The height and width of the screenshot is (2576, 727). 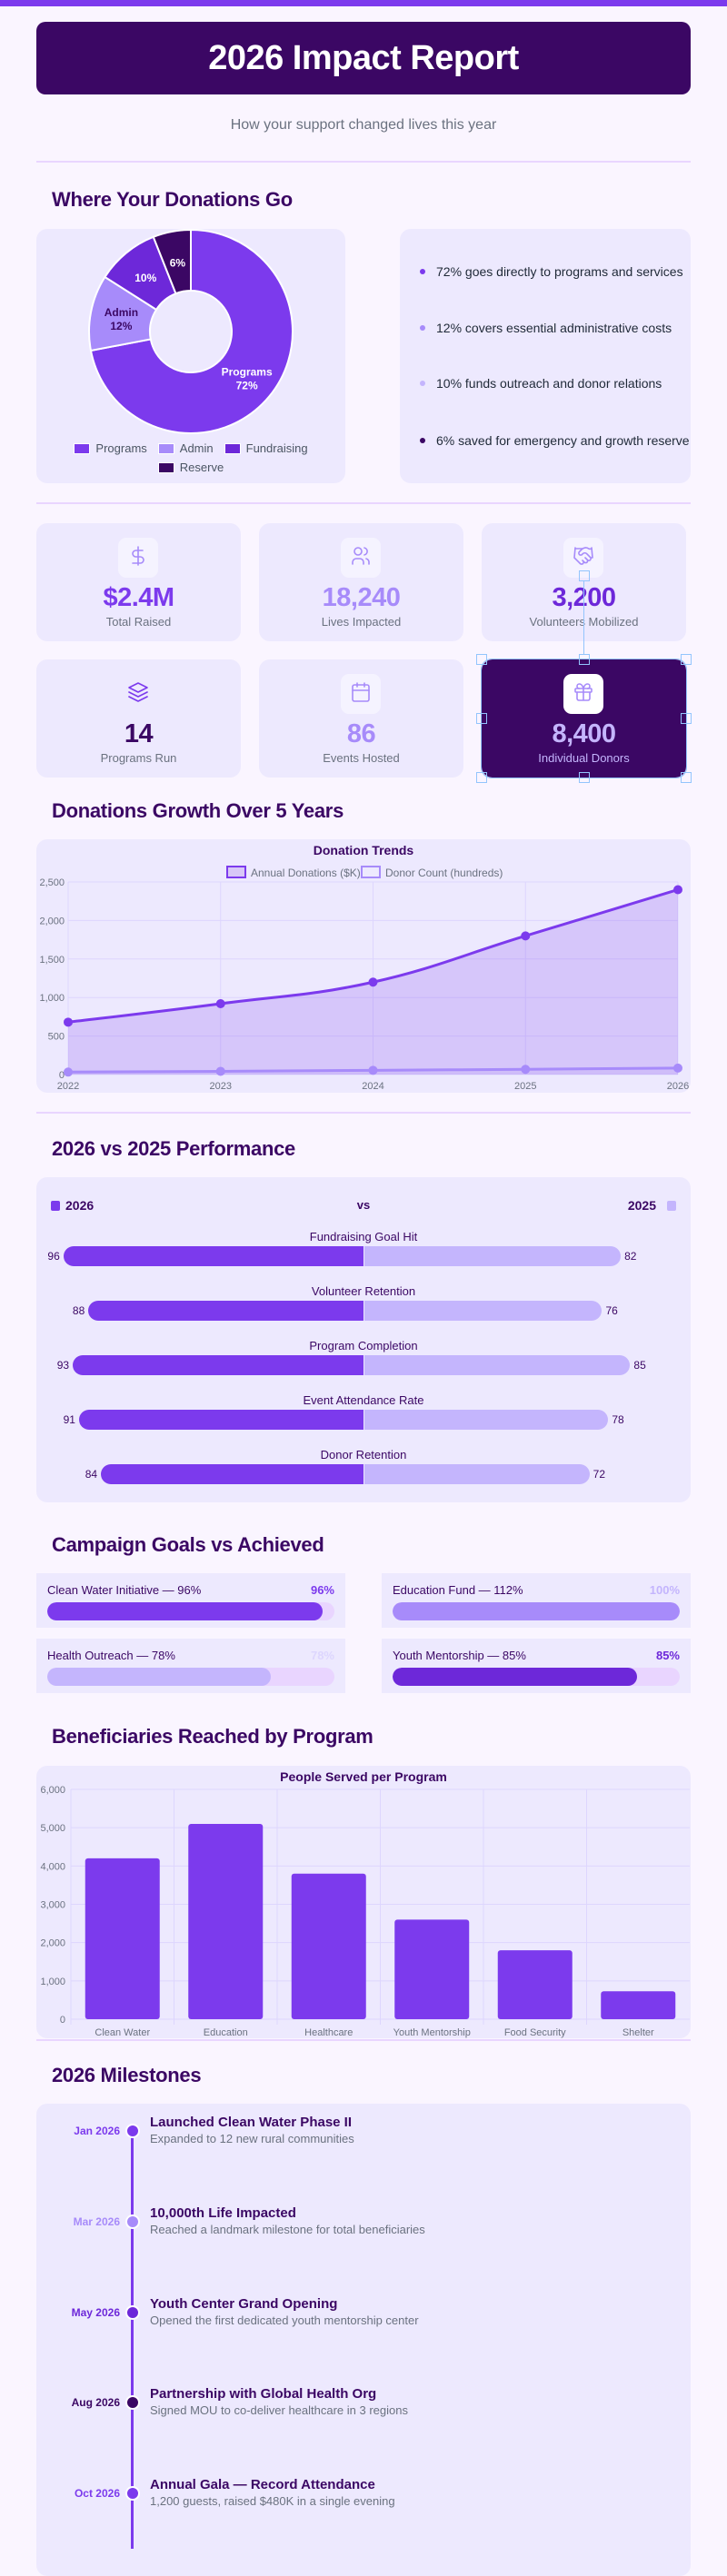 What do you see at coordinates (266, 448) in the screenshot?
I see `legend-item-fundraising: Fundraising` at bounding box center [266, 448].